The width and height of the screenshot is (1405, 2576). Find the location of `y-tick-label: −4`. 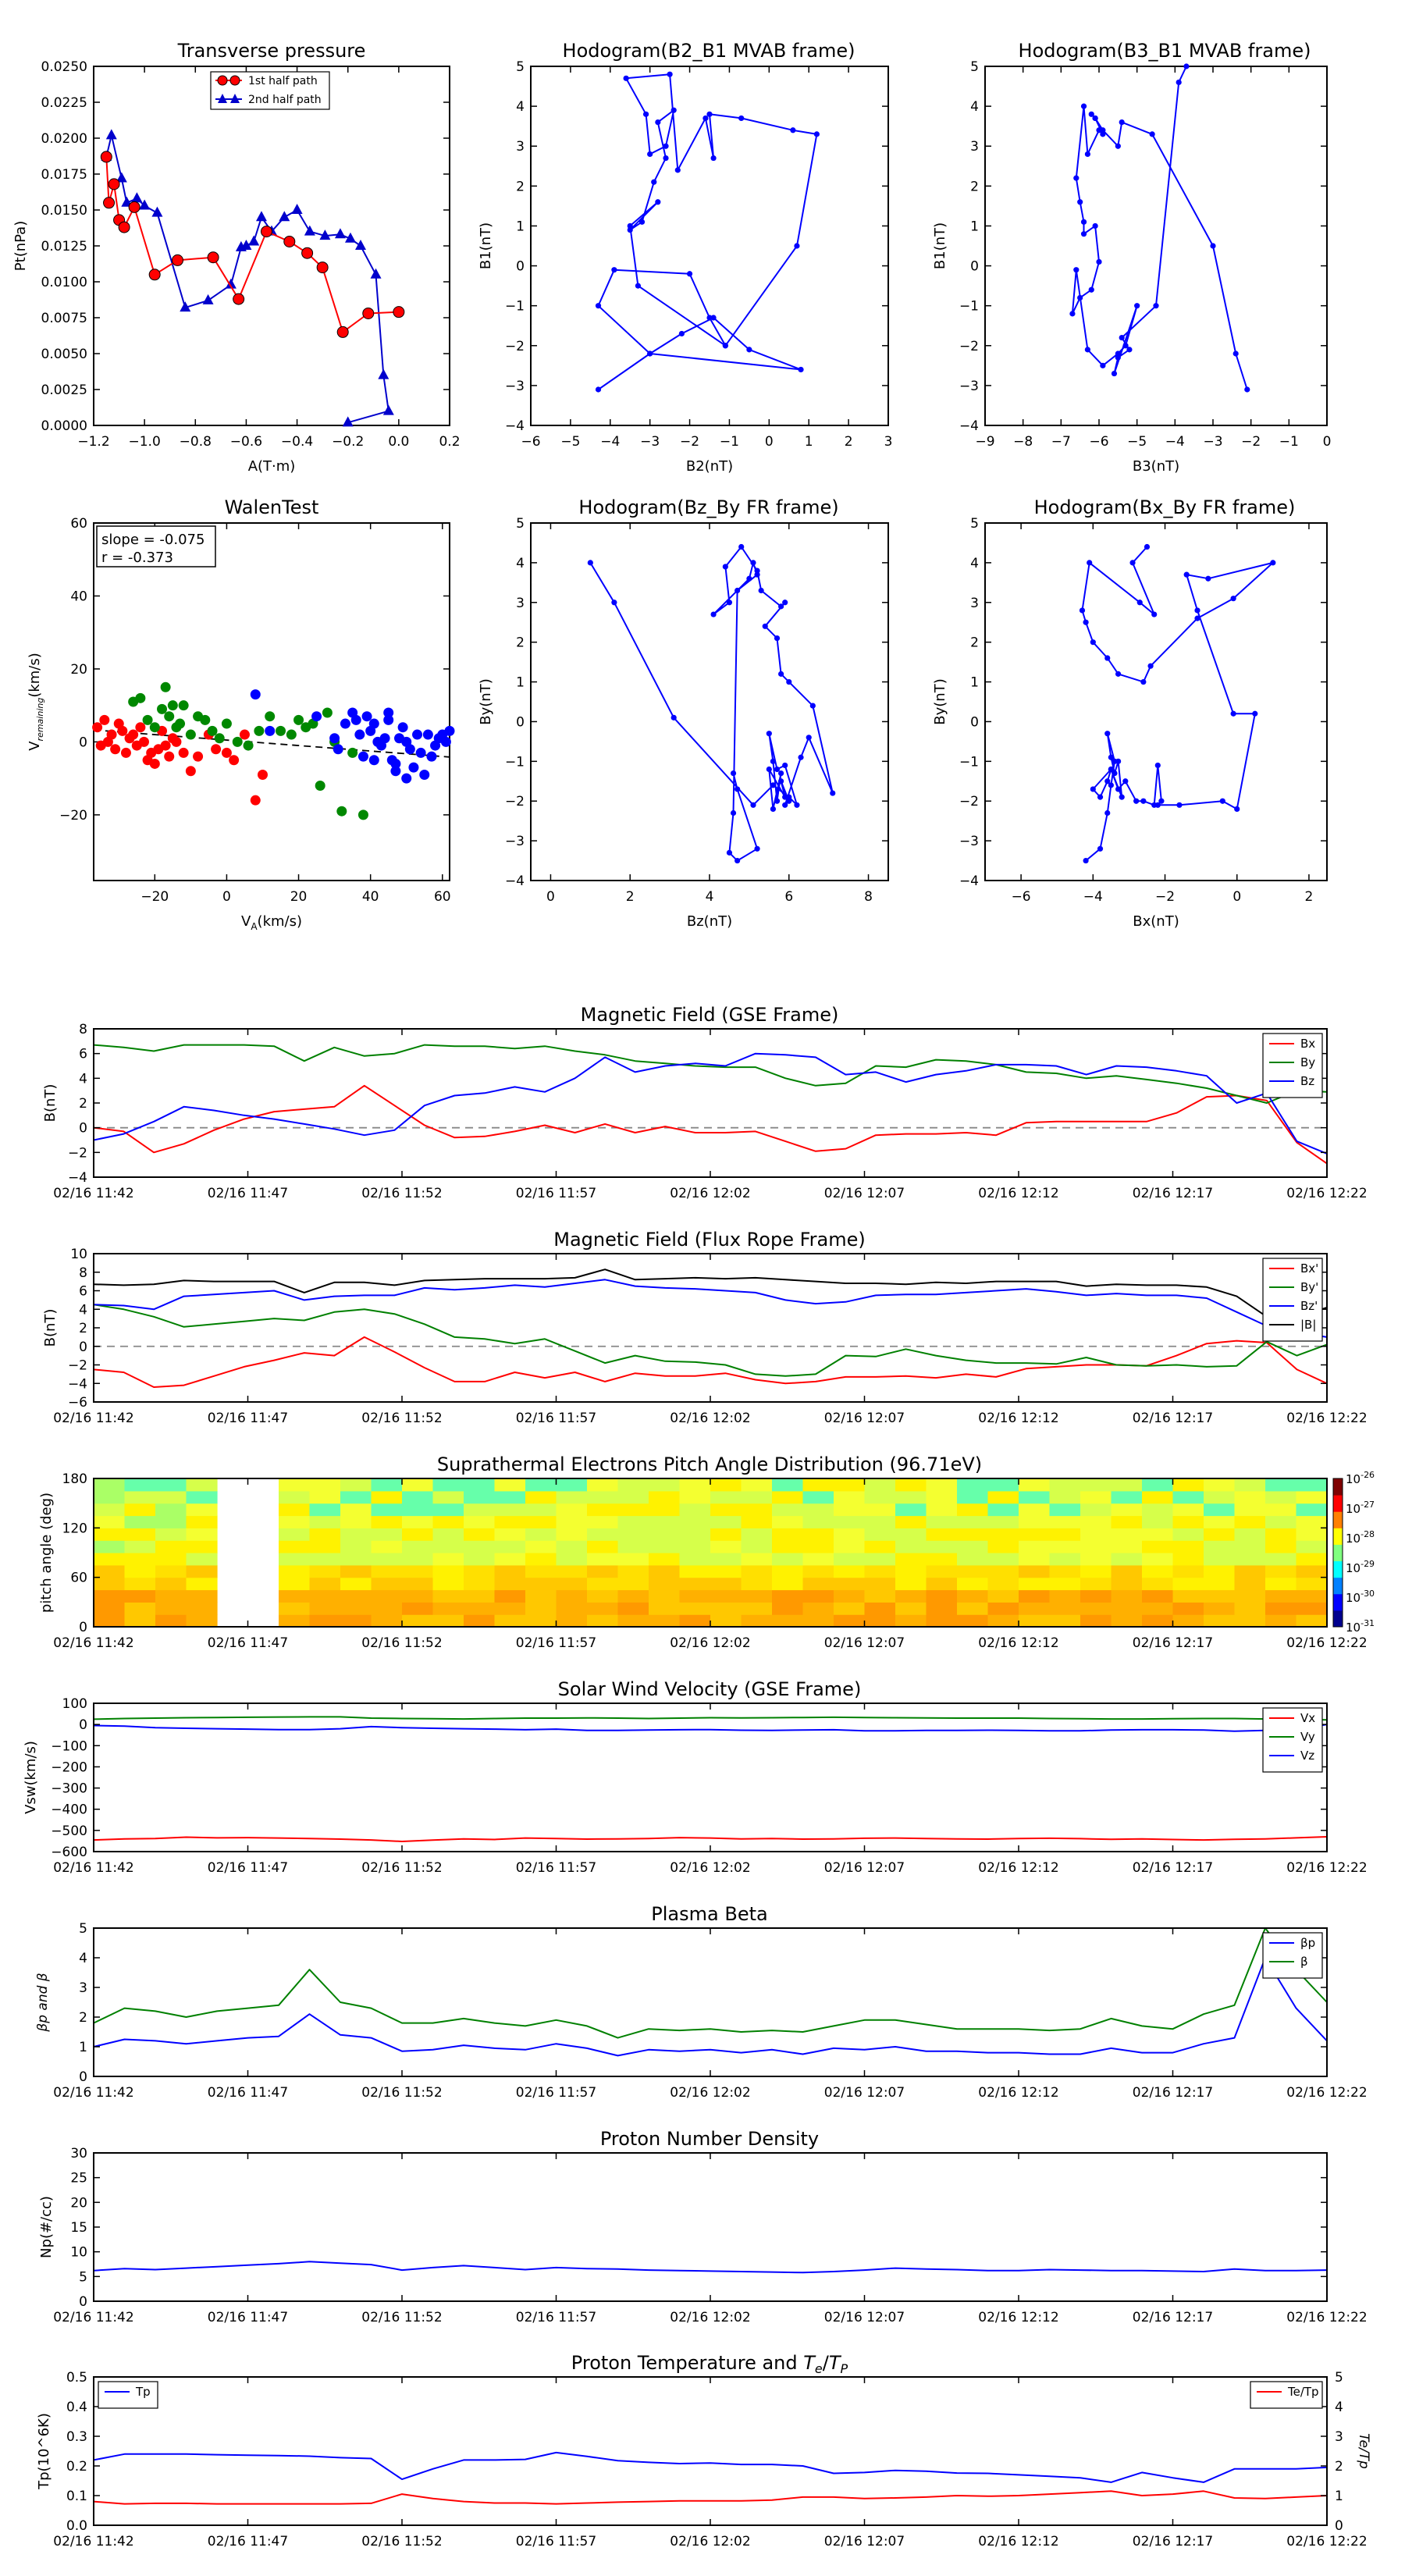

y-tick-label: −4 is located at coordinates (515, 426).